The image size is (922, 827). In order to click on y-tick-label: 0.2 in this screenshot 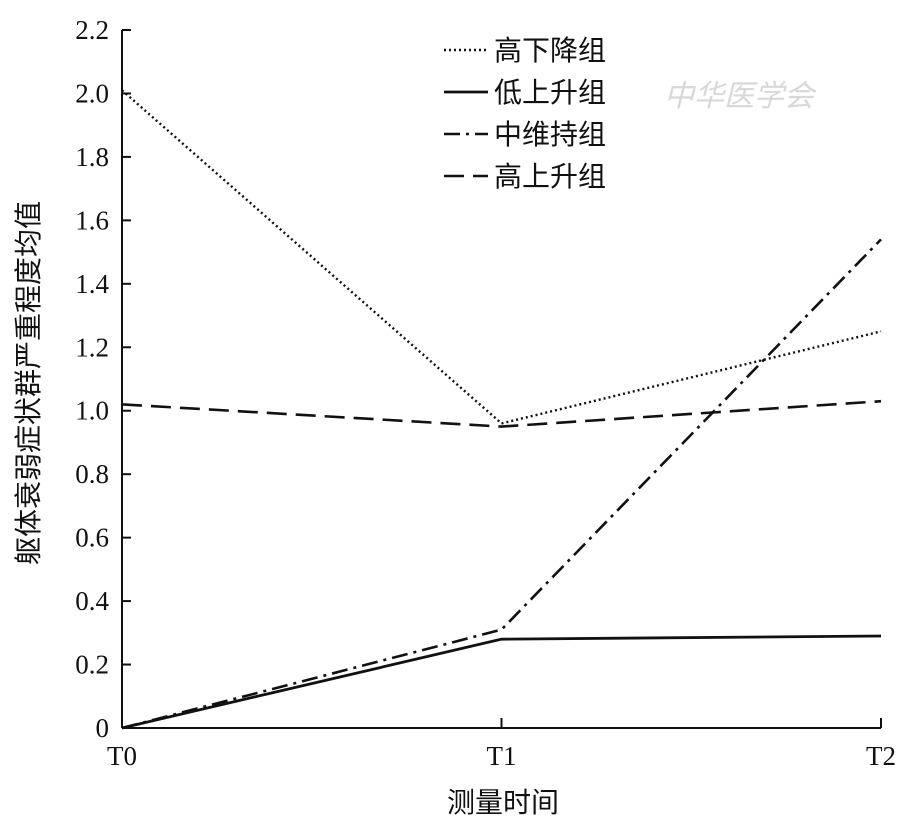, I will do `click(92, 665)`.